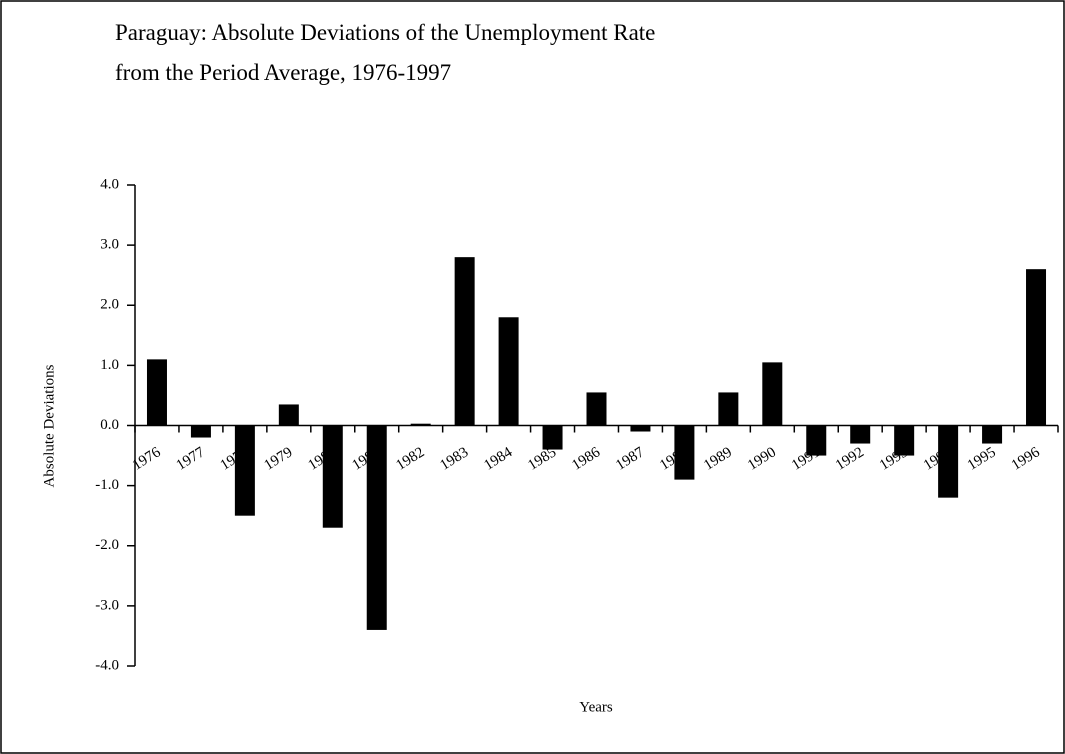 The height and width of the screenshot is (754, 1065). I want to click on x-axis-label: Years, so click(596, 707).